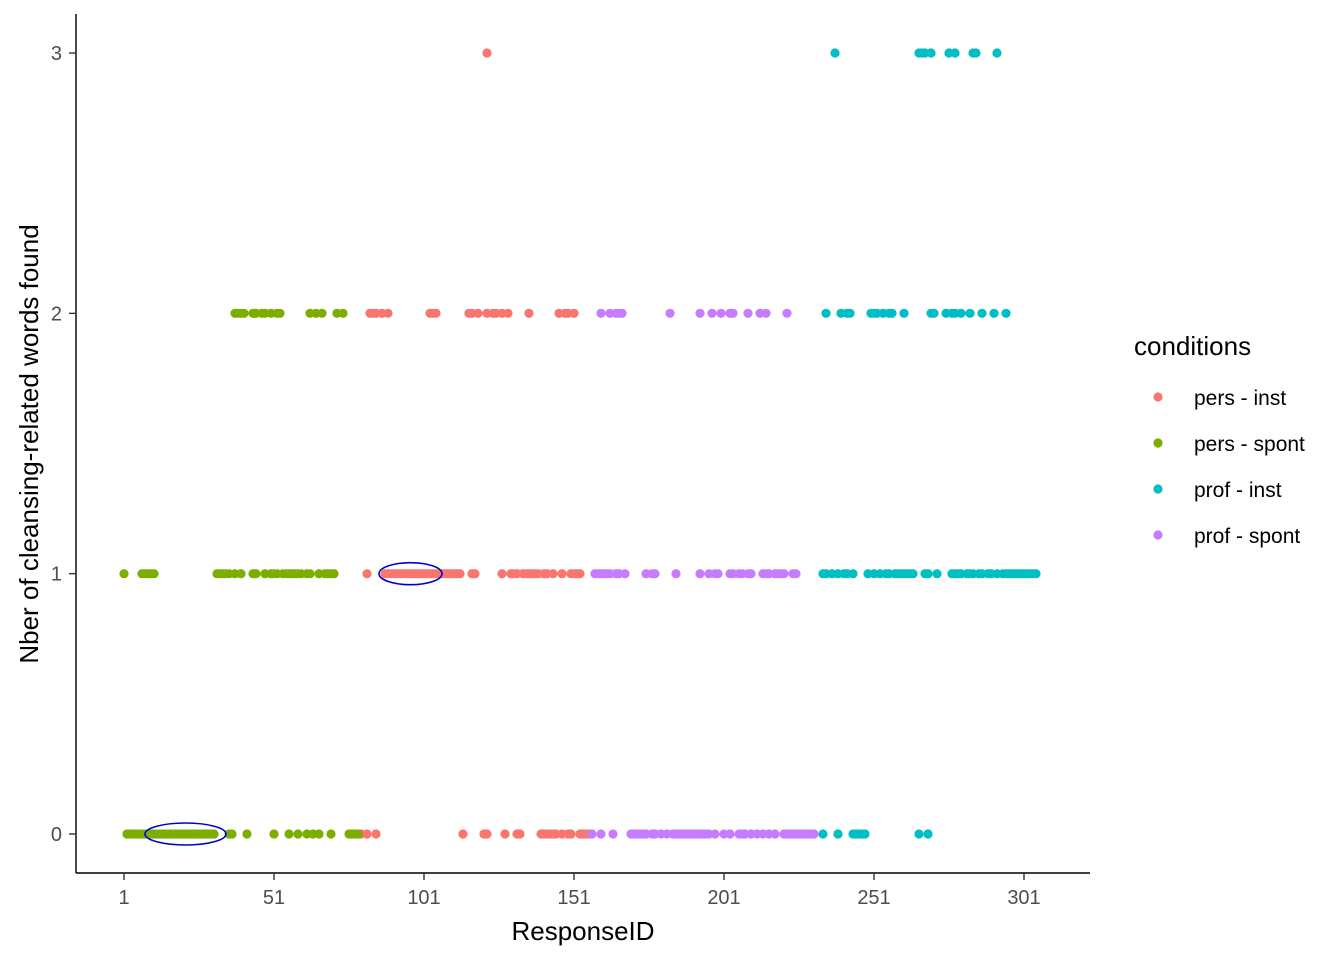 This screenshot has height=960, width=1344. What do you see at coordinates (1249, 444) in the screenshot?
I see `legend-label: pers - spont` at bounding box center [1249, 444].